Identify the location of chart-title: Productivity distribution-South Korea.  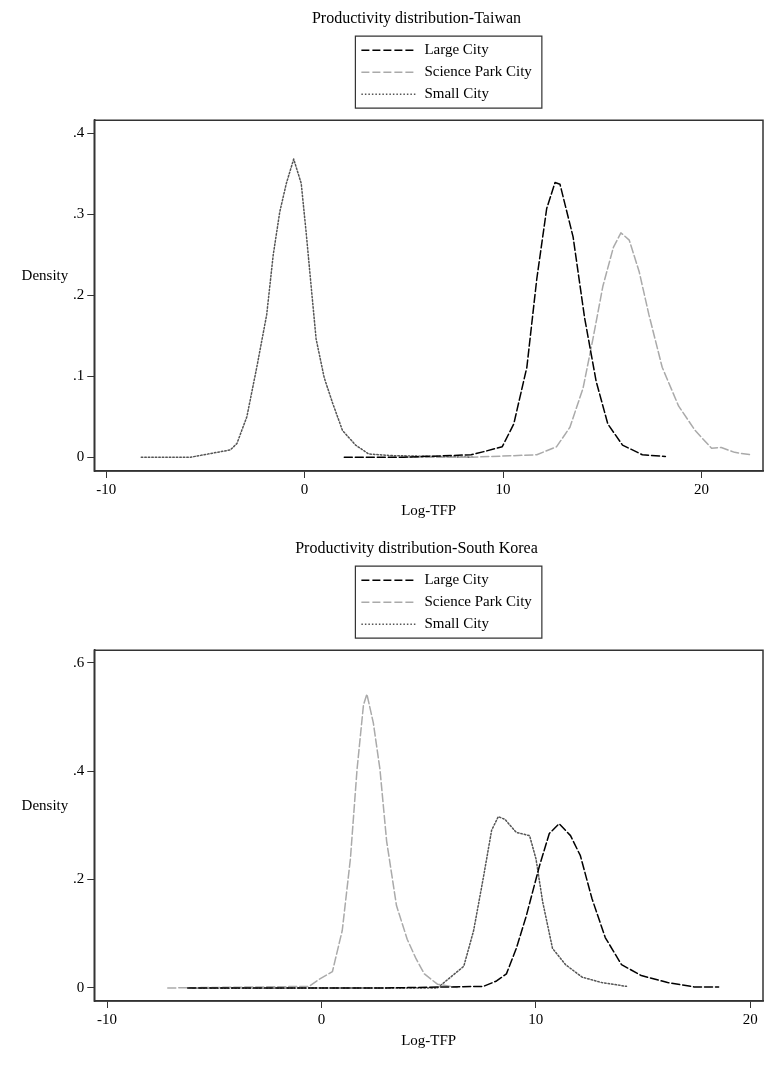
(416, 547).